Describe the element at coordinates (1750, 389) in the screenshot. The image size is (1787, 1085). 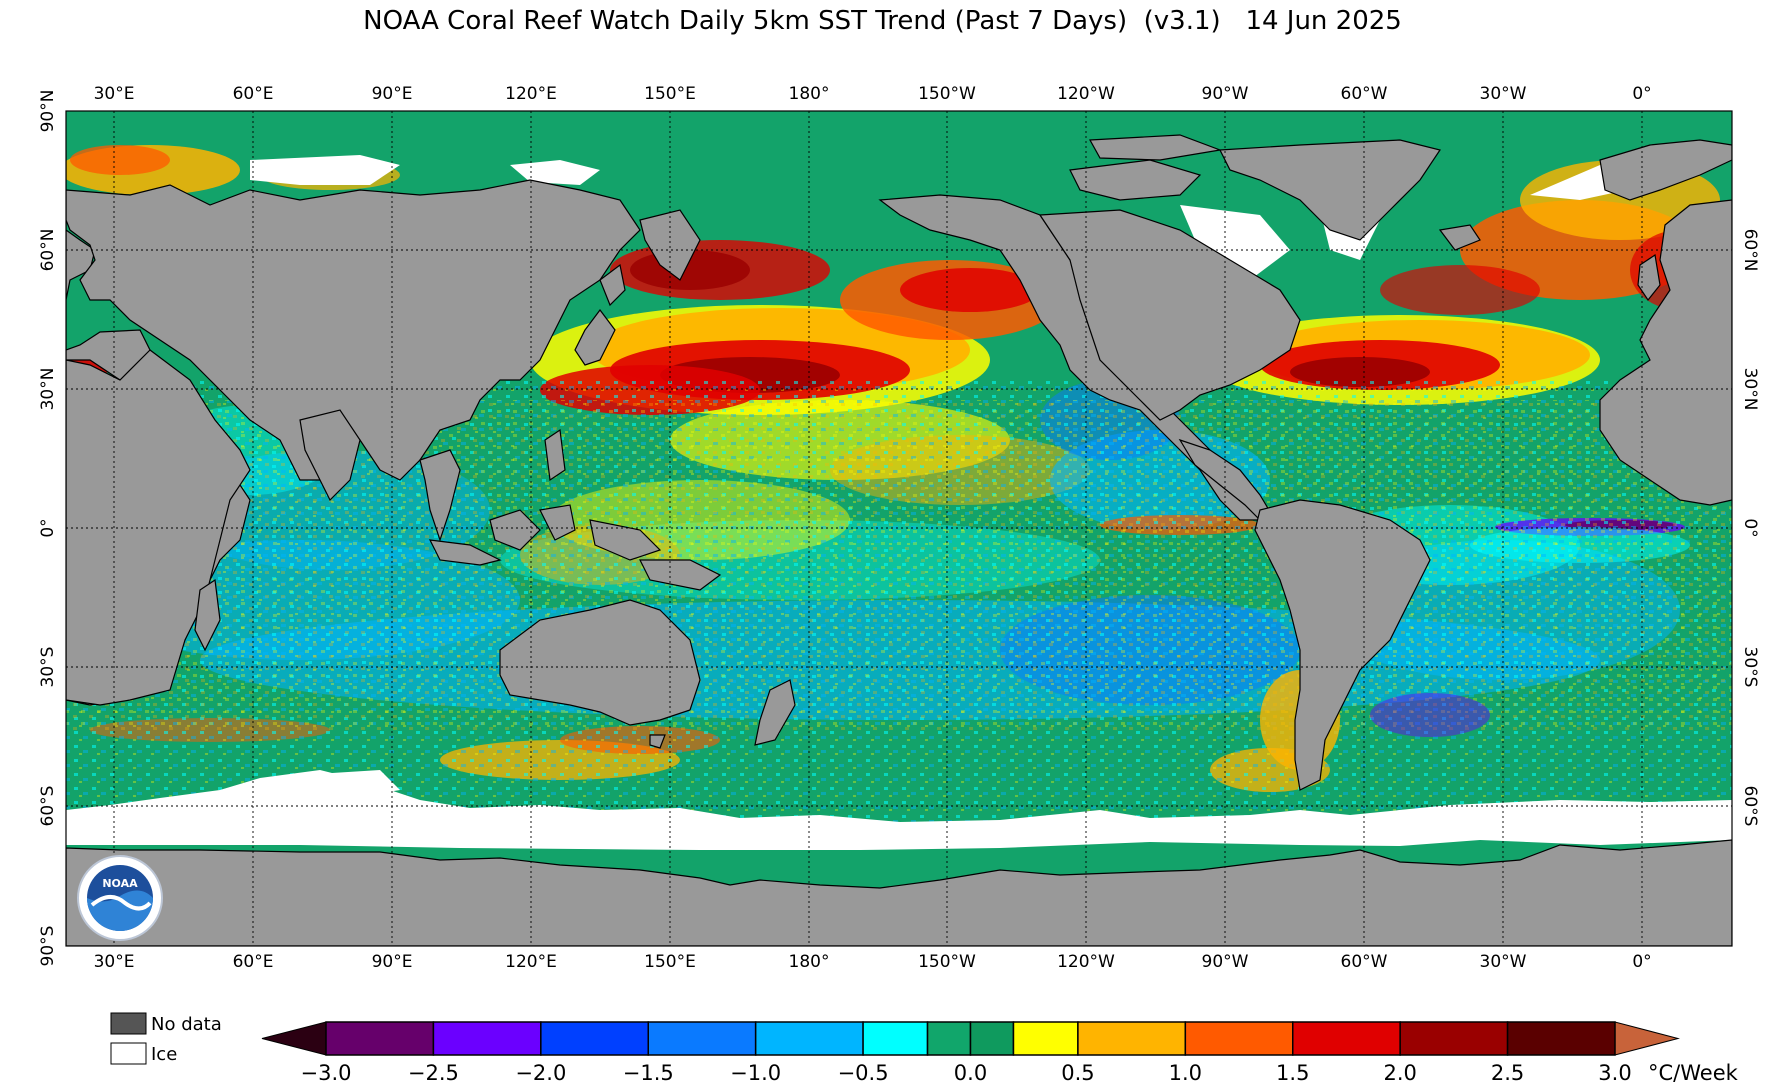
I see `lat-label-right: 30°N` at that location.